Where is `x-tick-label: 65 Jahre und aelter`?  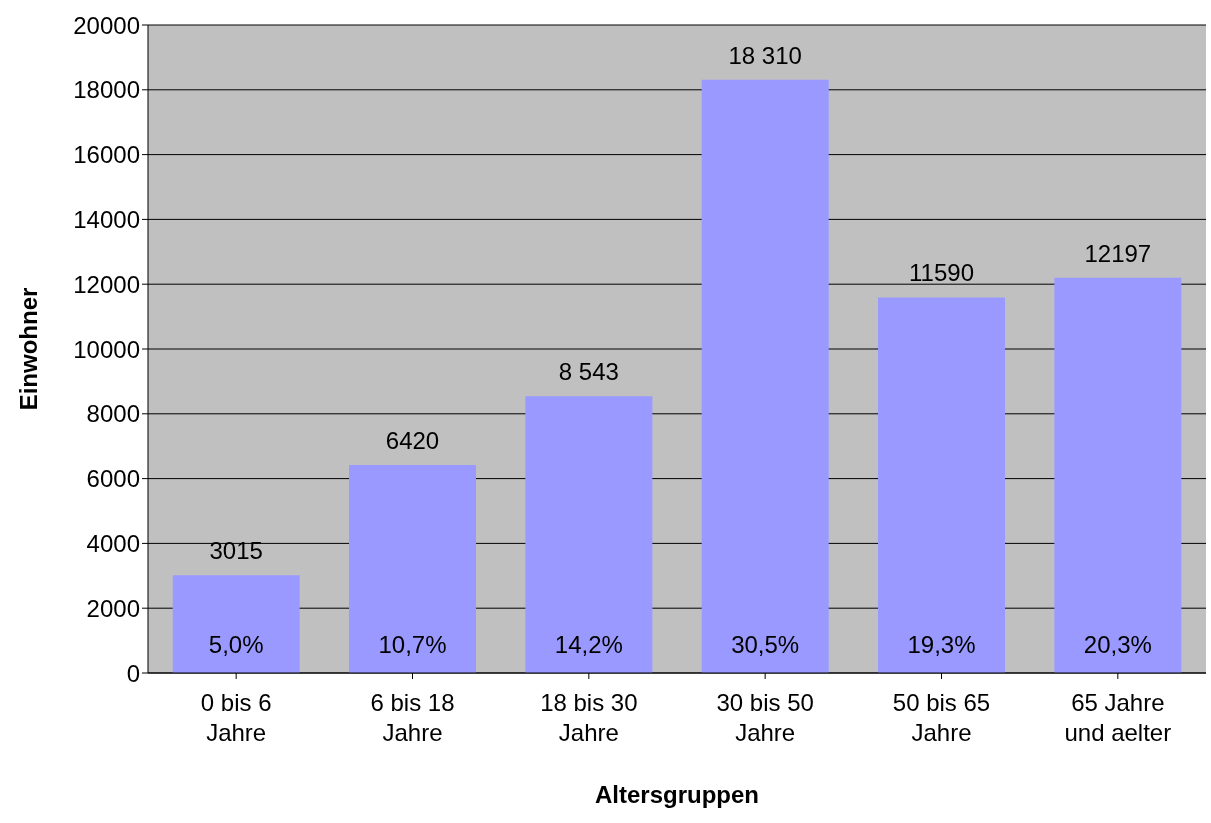 x-tick-label: 65 Jahre und aelter is located at coordinates (1118, 717).